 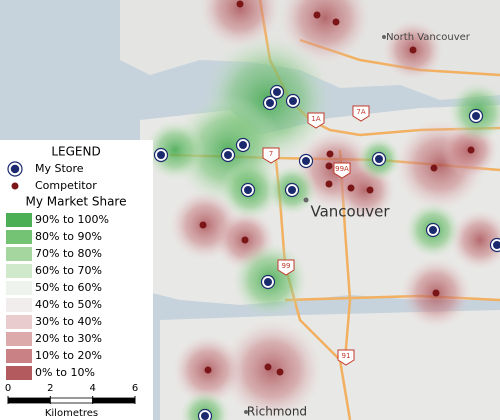 I want to click on route-label: 1A, so click(x=315, y=119).